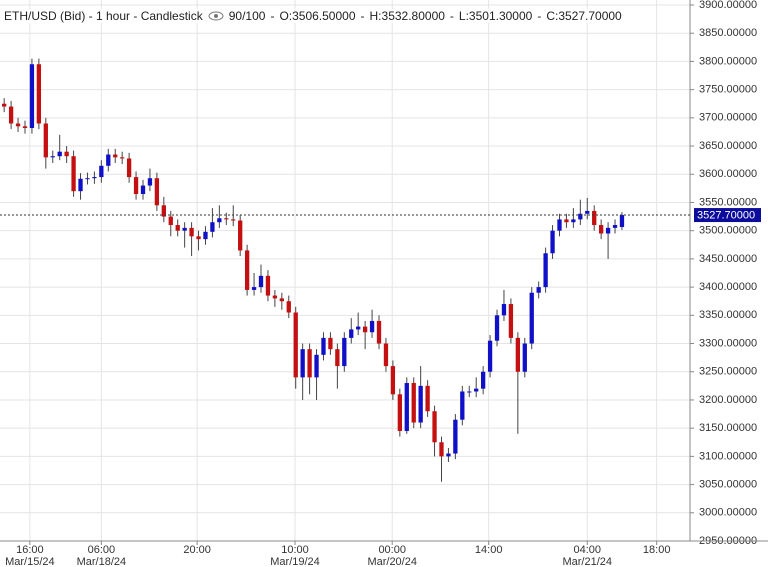  Describe the element at coordinates (728, 428) in the screenshot. I see `y-tick-label: 3150.00000` at that location.